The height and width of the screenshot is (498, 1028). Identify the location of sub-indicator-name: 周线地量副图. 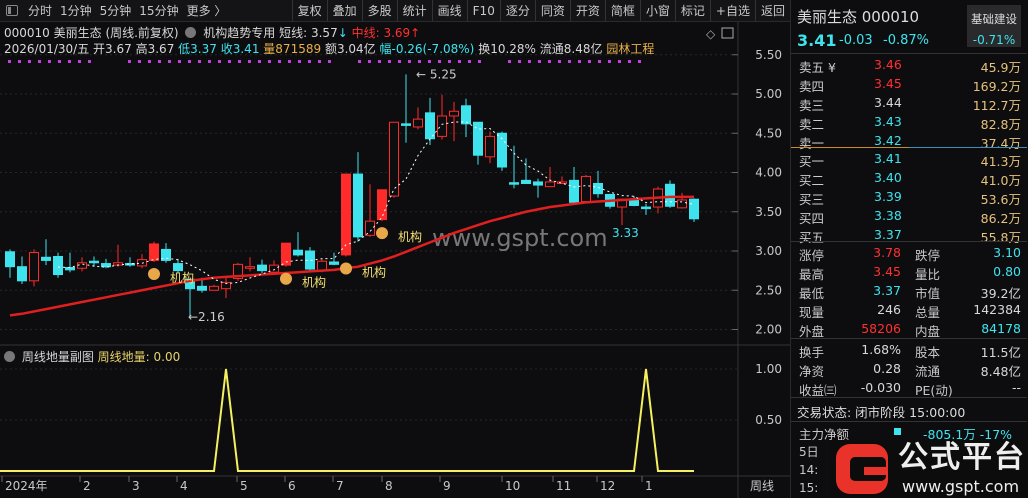
(57, 357).